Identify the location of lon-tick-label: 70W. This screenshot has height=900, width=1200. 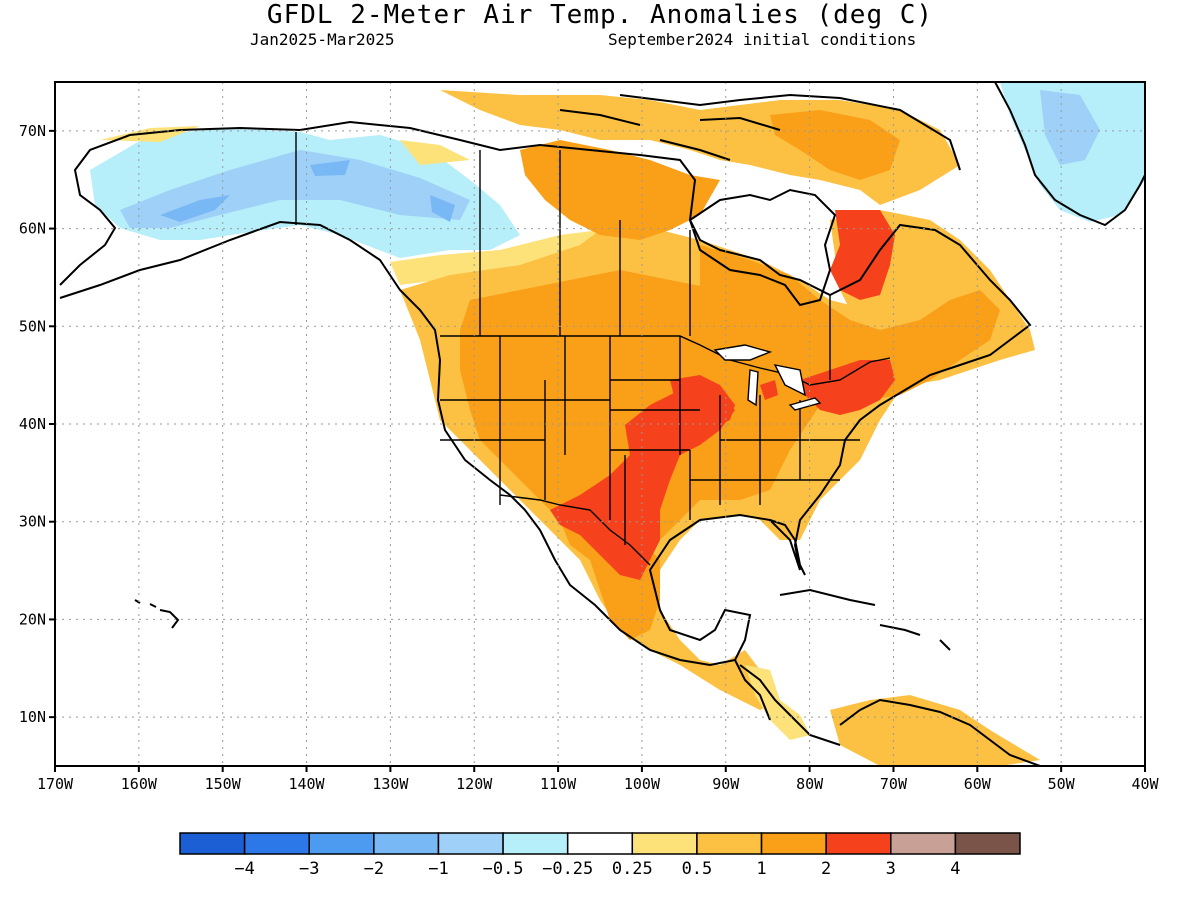
(894, 784).